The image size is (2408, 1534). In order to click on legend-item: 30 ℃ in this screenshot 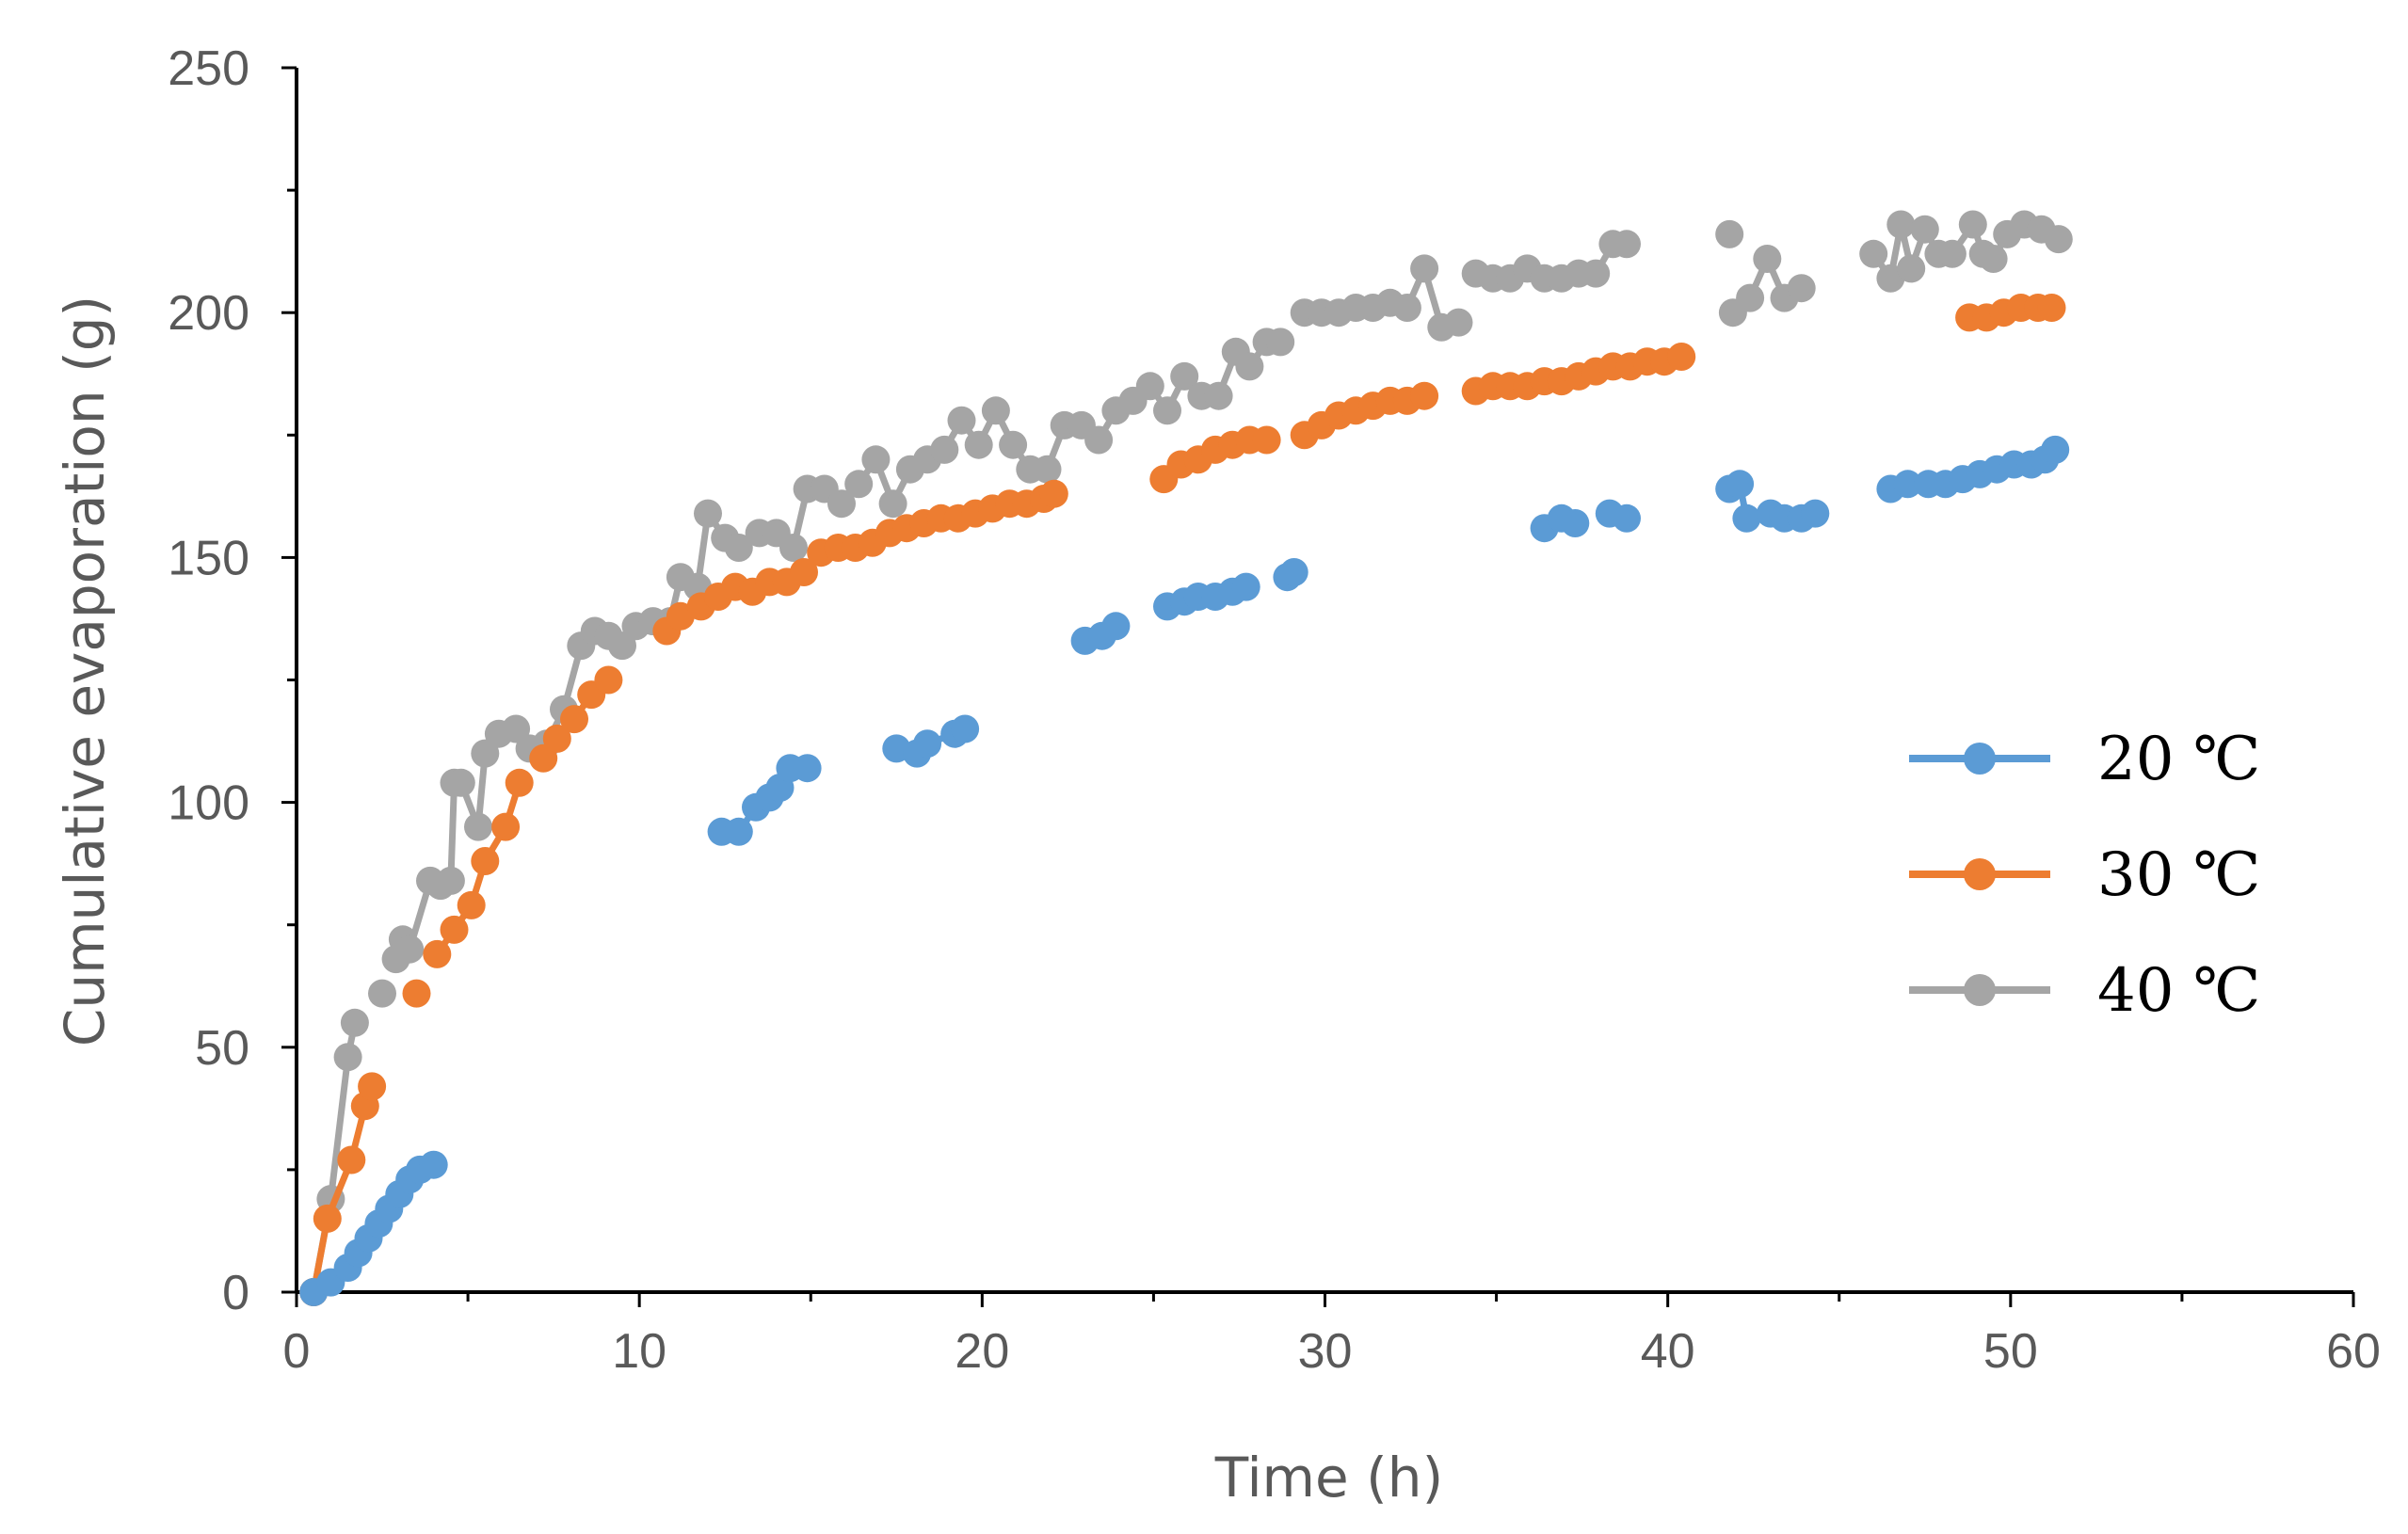, I will do `click(2084, 875)`.